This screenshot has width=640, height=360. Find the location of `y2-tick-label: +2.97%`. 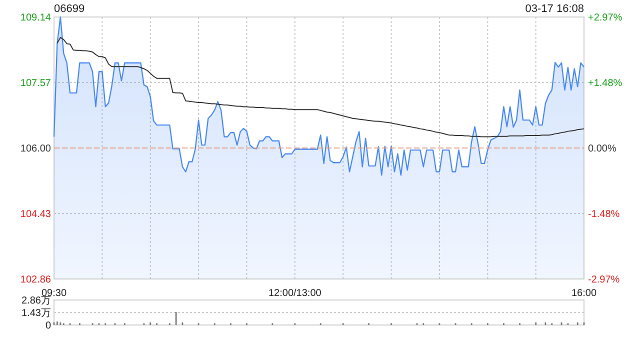

y2-tick-label: +2.97% is located at coordinates (605, 18).